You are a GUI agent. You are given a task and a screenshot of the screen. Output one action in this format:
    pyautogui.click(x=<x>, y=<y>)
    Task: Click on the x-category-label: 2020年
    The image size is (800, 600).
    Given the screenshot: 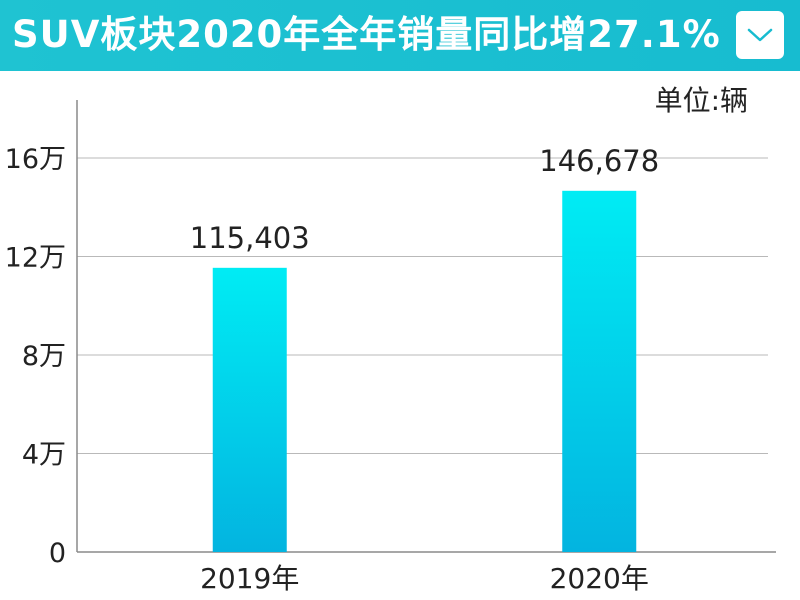 What is the action you would take?
    pyautogui.click(x=599, y=578)
    